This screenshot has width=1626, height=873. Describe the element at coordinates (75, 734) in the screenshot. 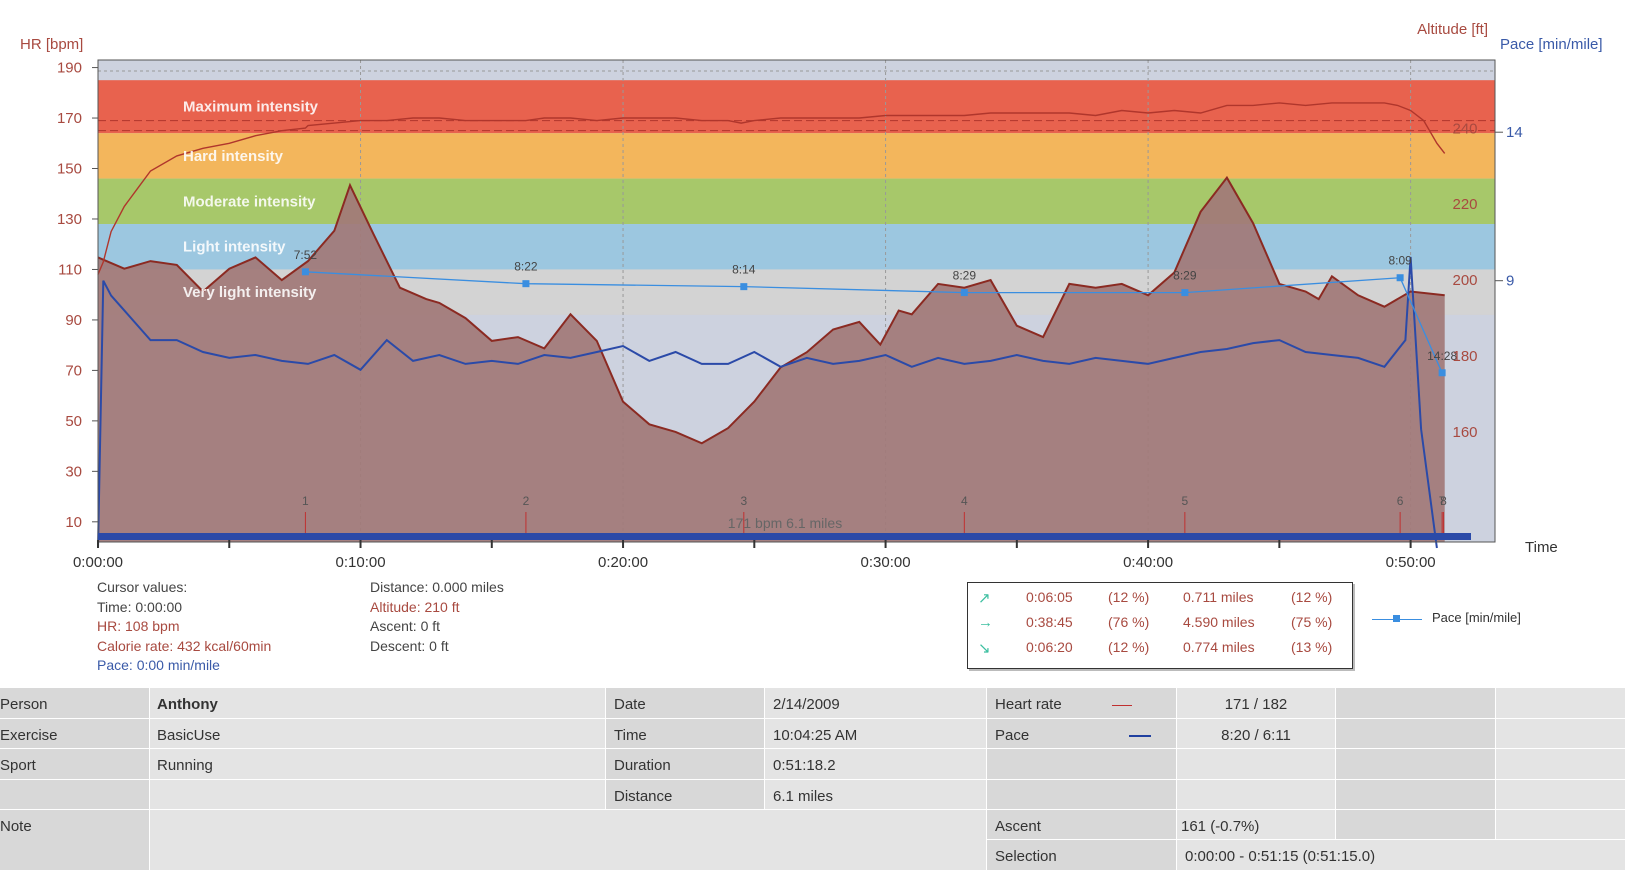

I see `exercise-label: Exercise` at that location.